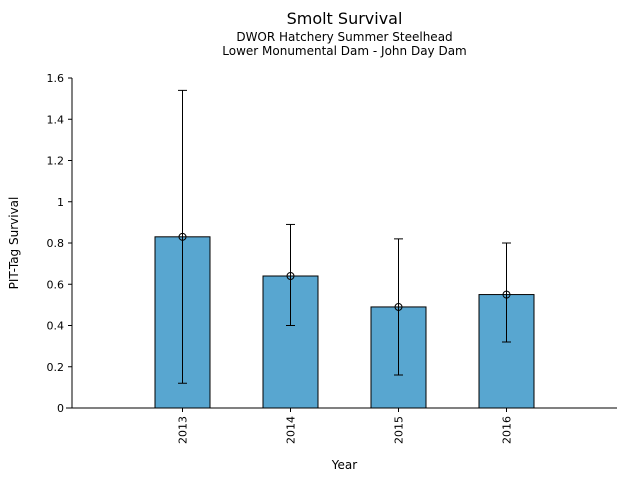  What do you see at coordinates (507, 430) in the screenshot?
I see `x-tick-label-2016: 2016` at bounding box center [507, 430].